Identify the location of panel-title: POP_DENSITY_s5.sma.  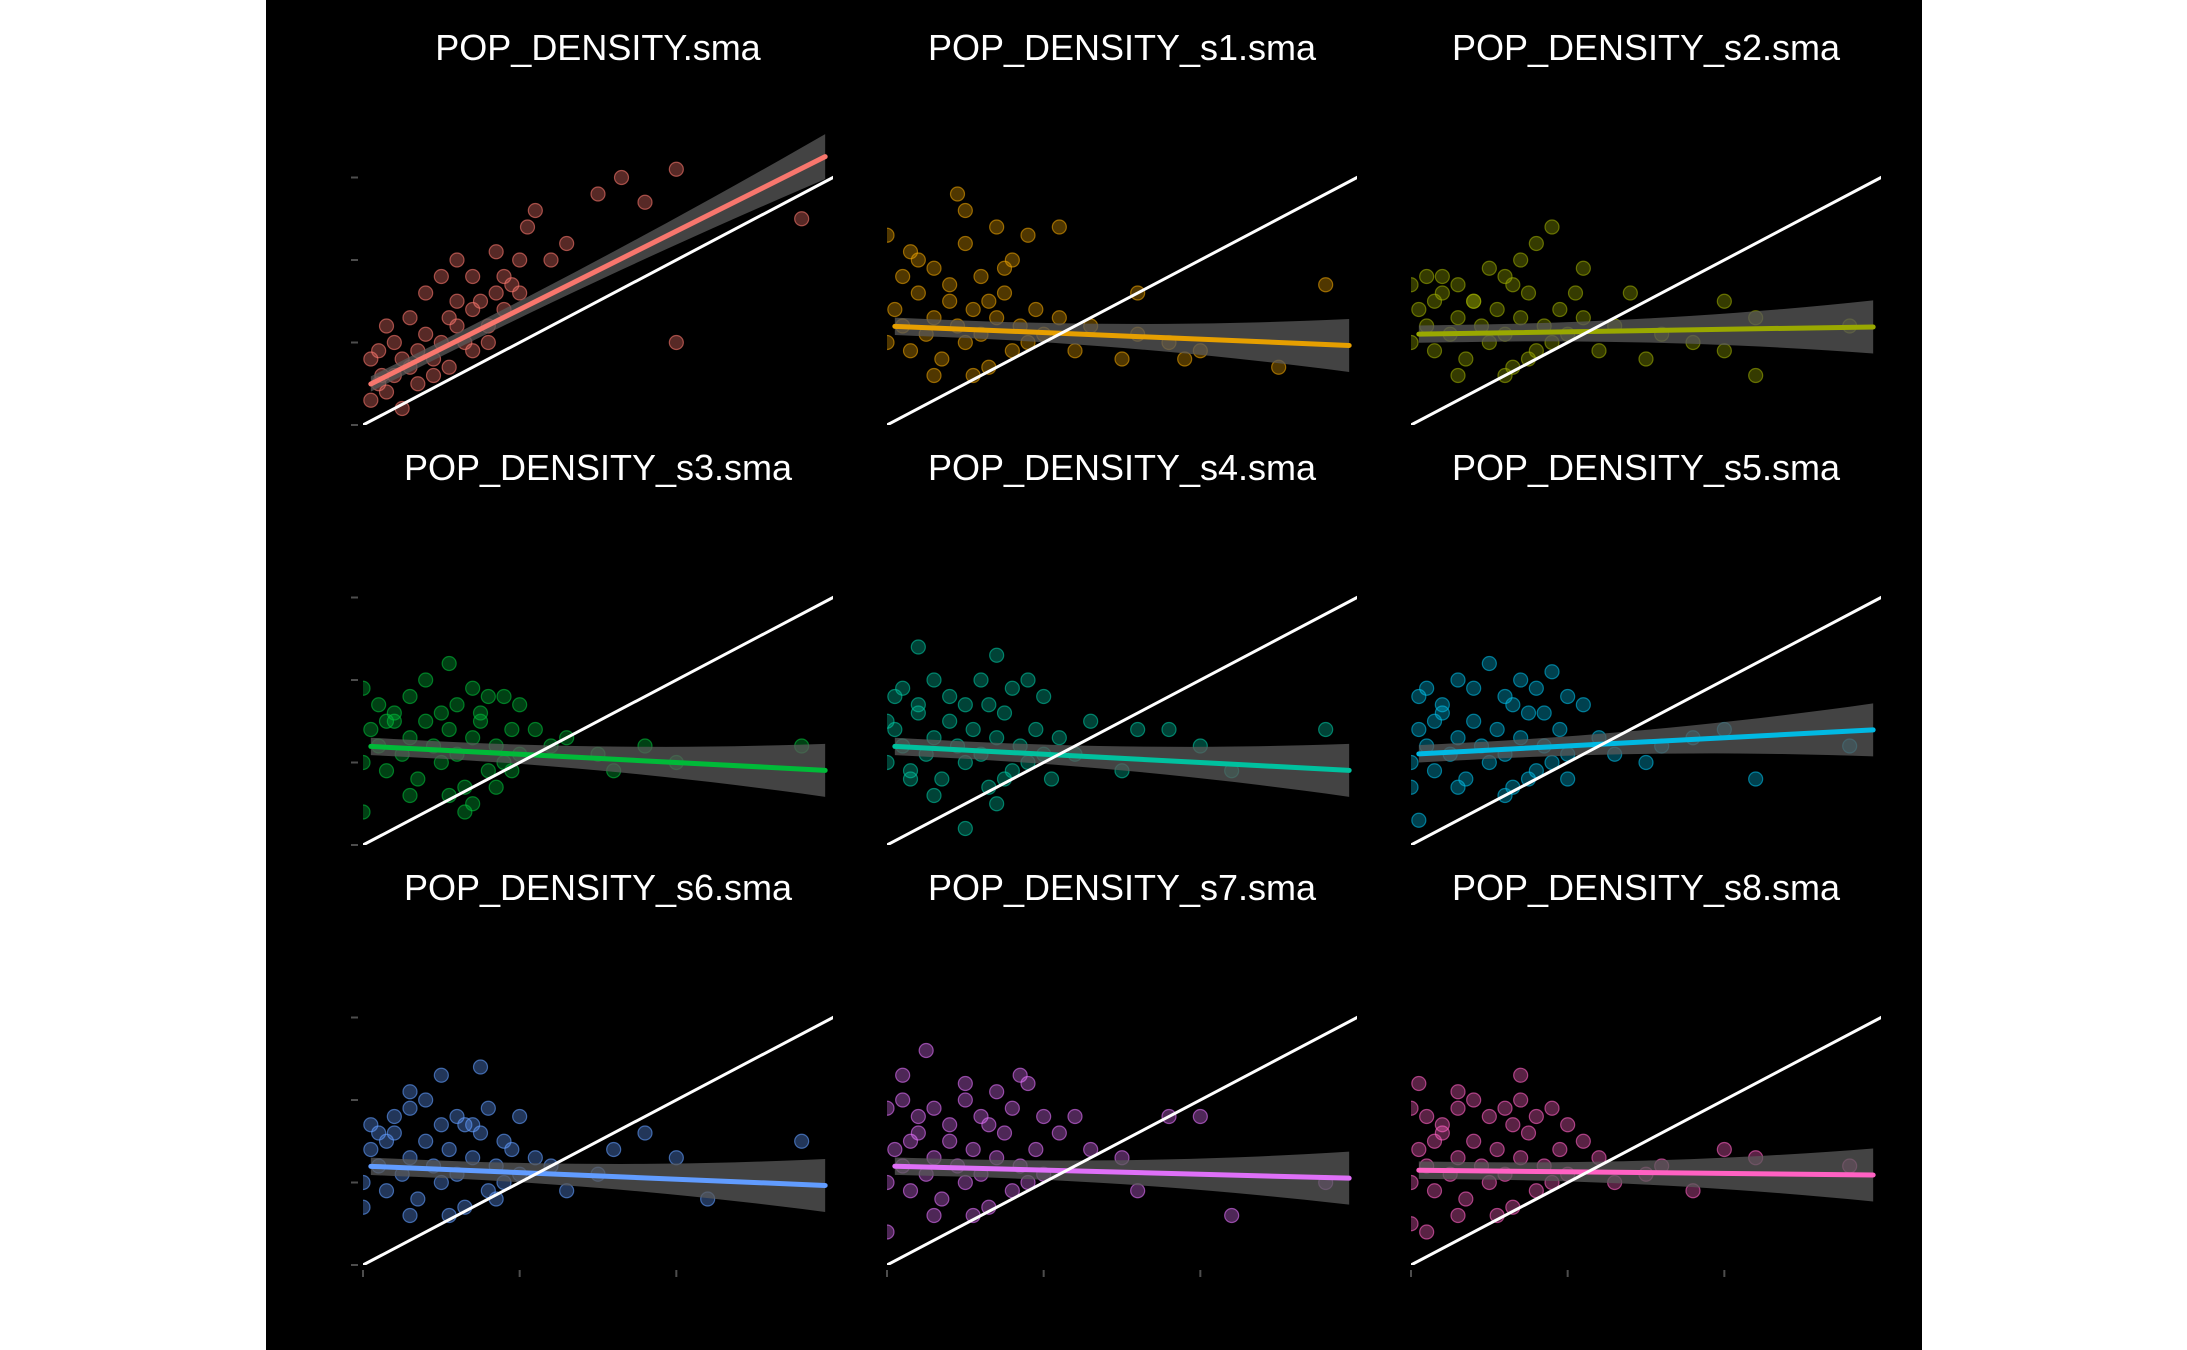
(1646, 467).